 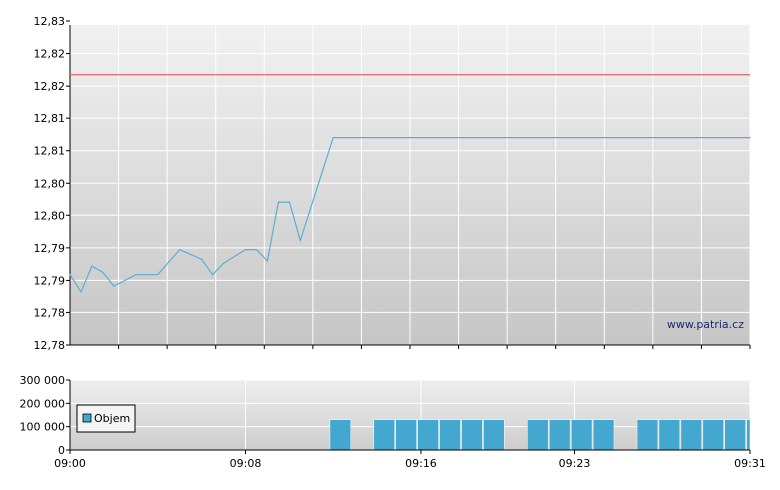 I want to click on price-y-tick-label: 12,83, so click(x=50, y=21).